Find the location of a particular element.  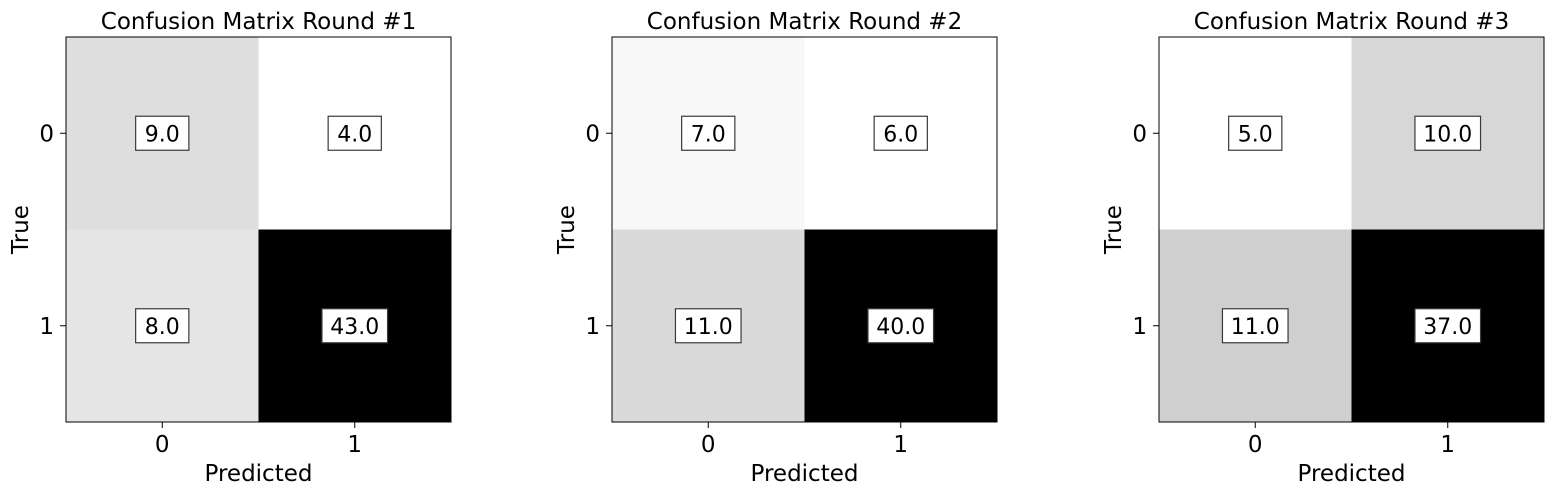

data-label-r1-c0: 8.0 is located at coordinates (162, 327).